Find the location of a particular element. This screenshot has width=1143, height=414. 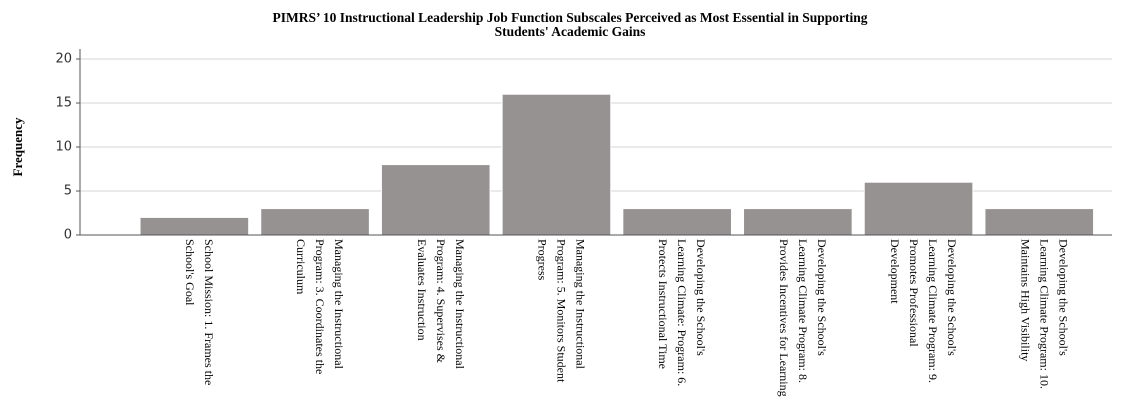

y-tick-label: 10 is located at coordinates (63, 147).